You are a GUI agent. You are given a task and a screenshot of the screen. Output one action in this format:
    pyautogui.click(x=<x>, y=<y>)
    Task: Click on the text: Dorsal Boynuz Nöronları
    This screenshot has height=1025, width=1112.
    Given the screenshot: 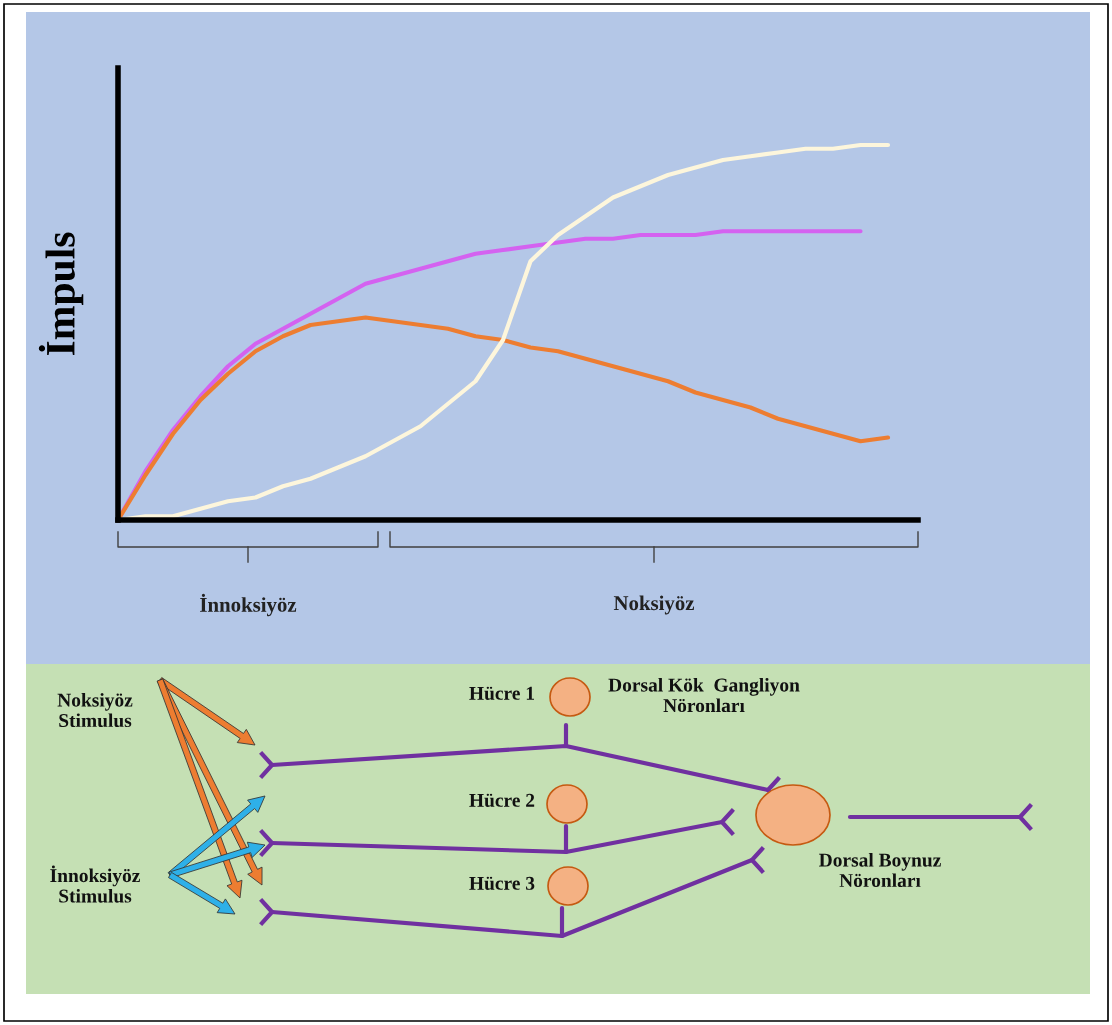 What is the action you would take?
    pyautogui.click(x=880, y=870)
    